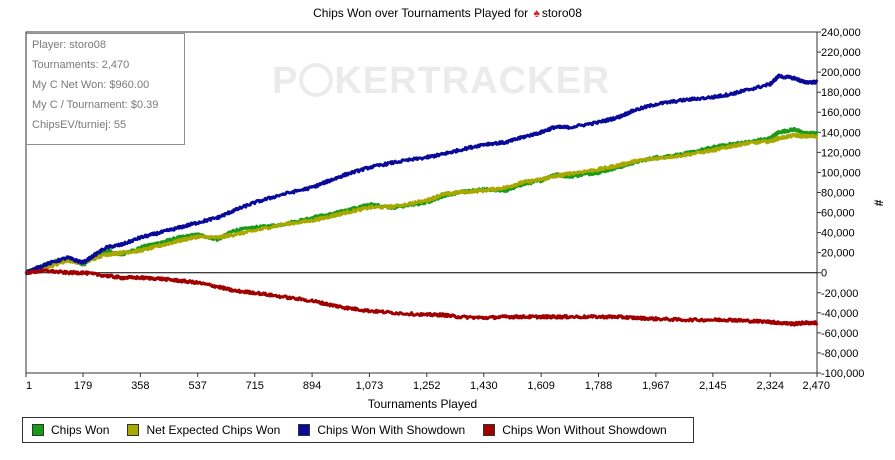  I want to click on y-tick-label: -100,000, so click(842, 374).